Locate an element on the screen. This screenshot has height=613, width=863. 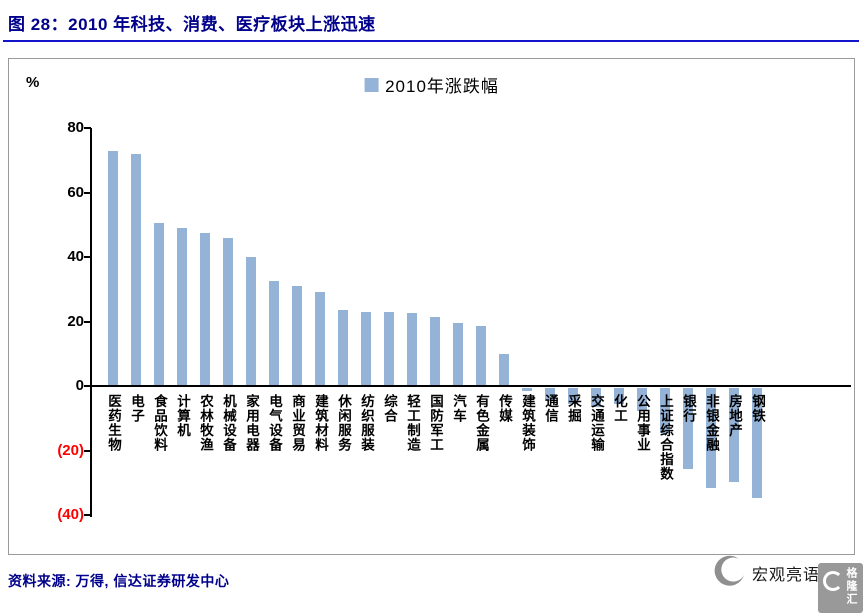
legend-label: 2010年涨跌幅 is located at coordinates (442, 86).